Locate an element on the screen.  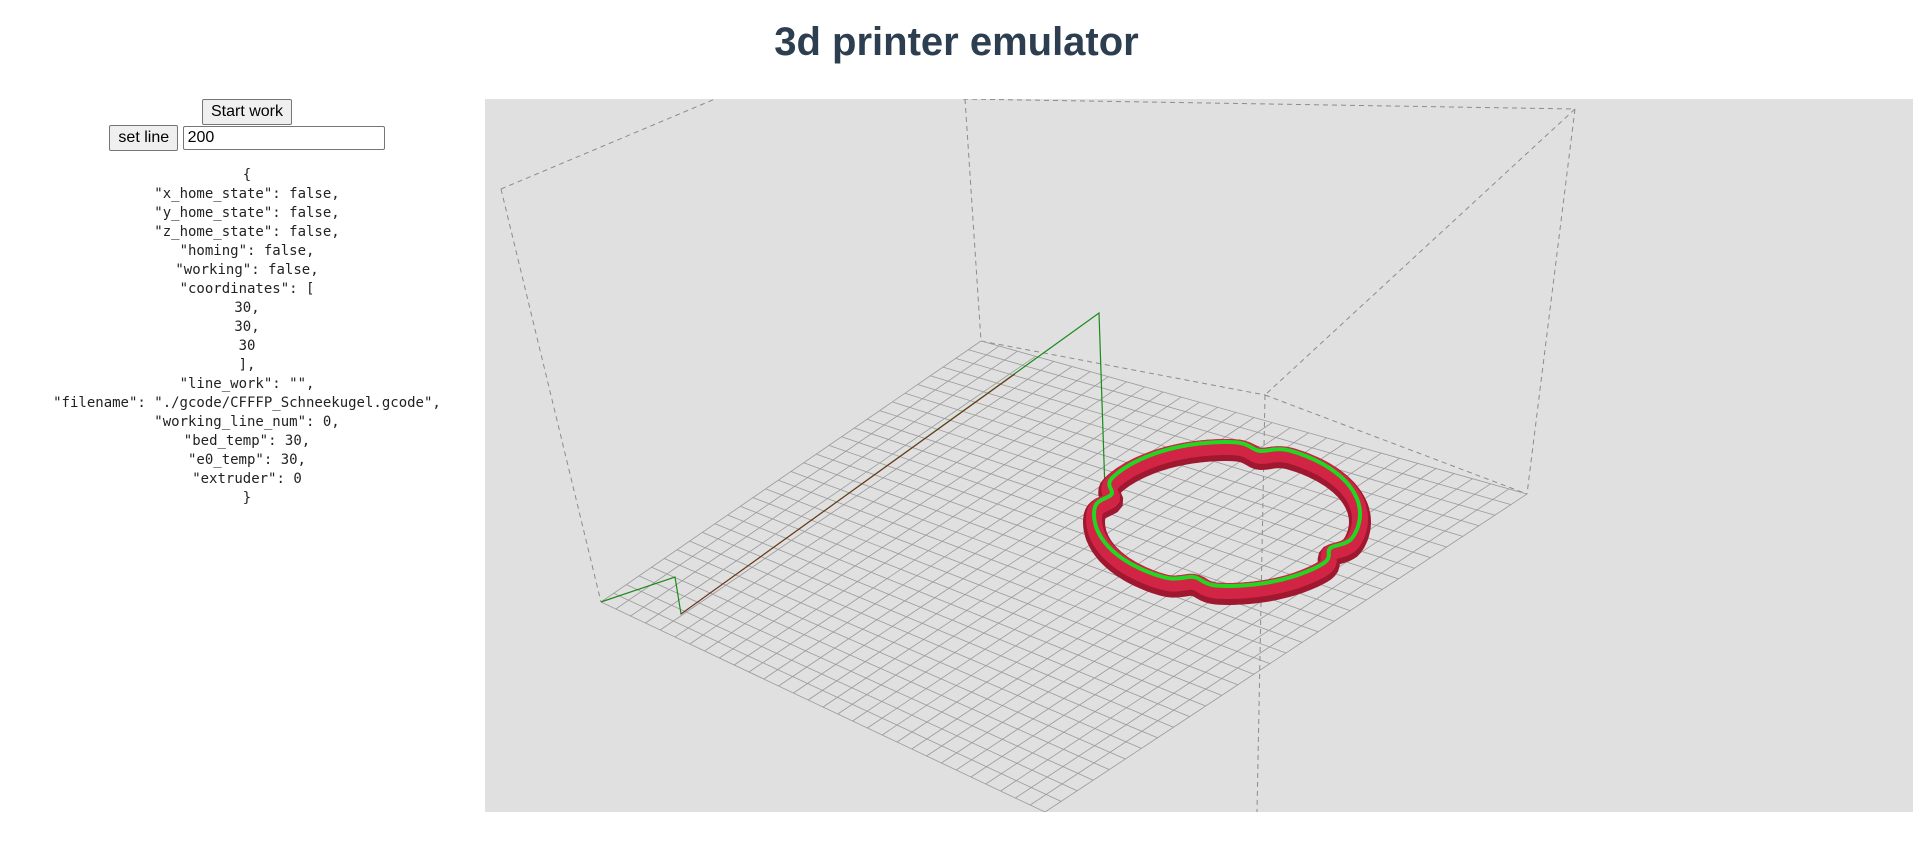
state-line: "z_home_state": false, is located at coordinates (247, 232).